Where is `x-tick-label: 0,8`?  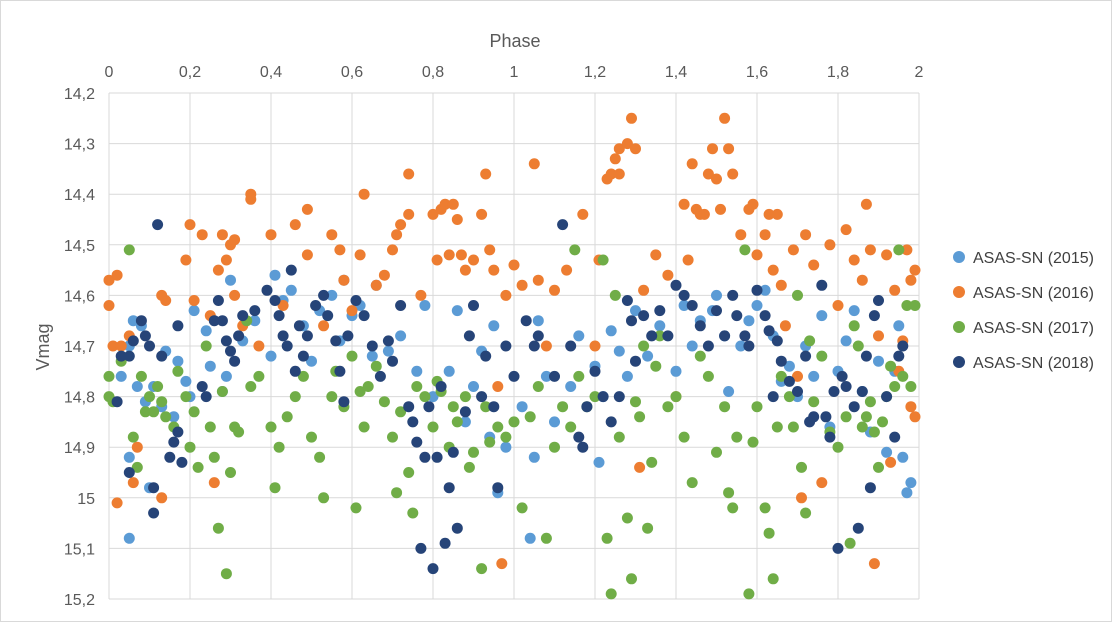 x-tick-label: 0,8 is located at coordinates (433, 72).